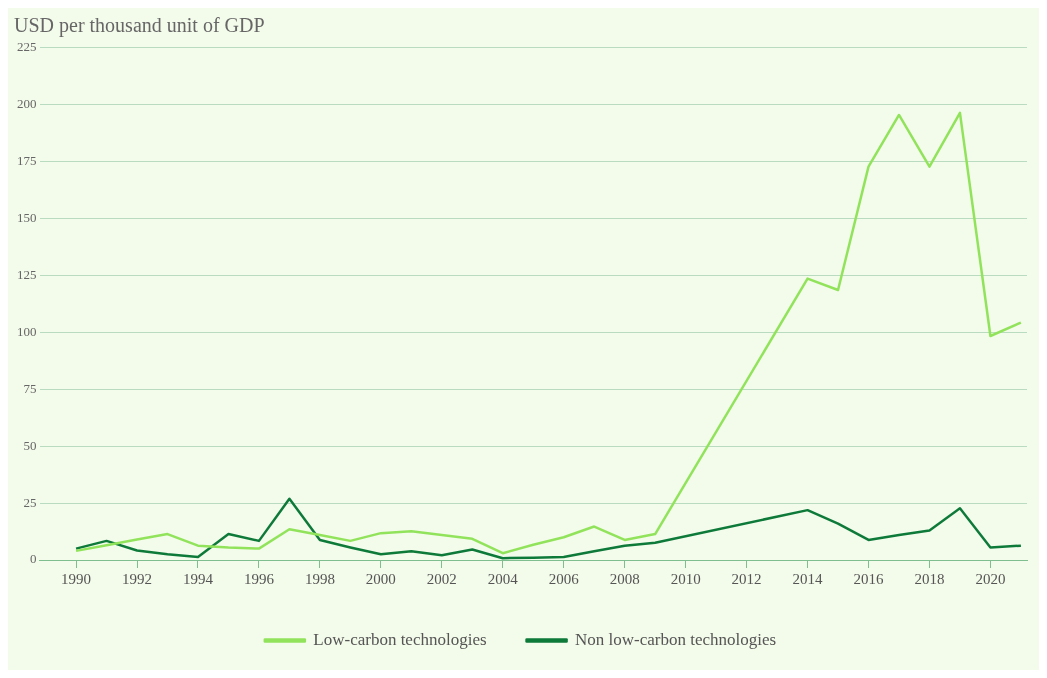  What do you see at coordinates (624, 578) in the screenshot?
I see `x-tick-label: 2008` at bounding box center [624, 578].